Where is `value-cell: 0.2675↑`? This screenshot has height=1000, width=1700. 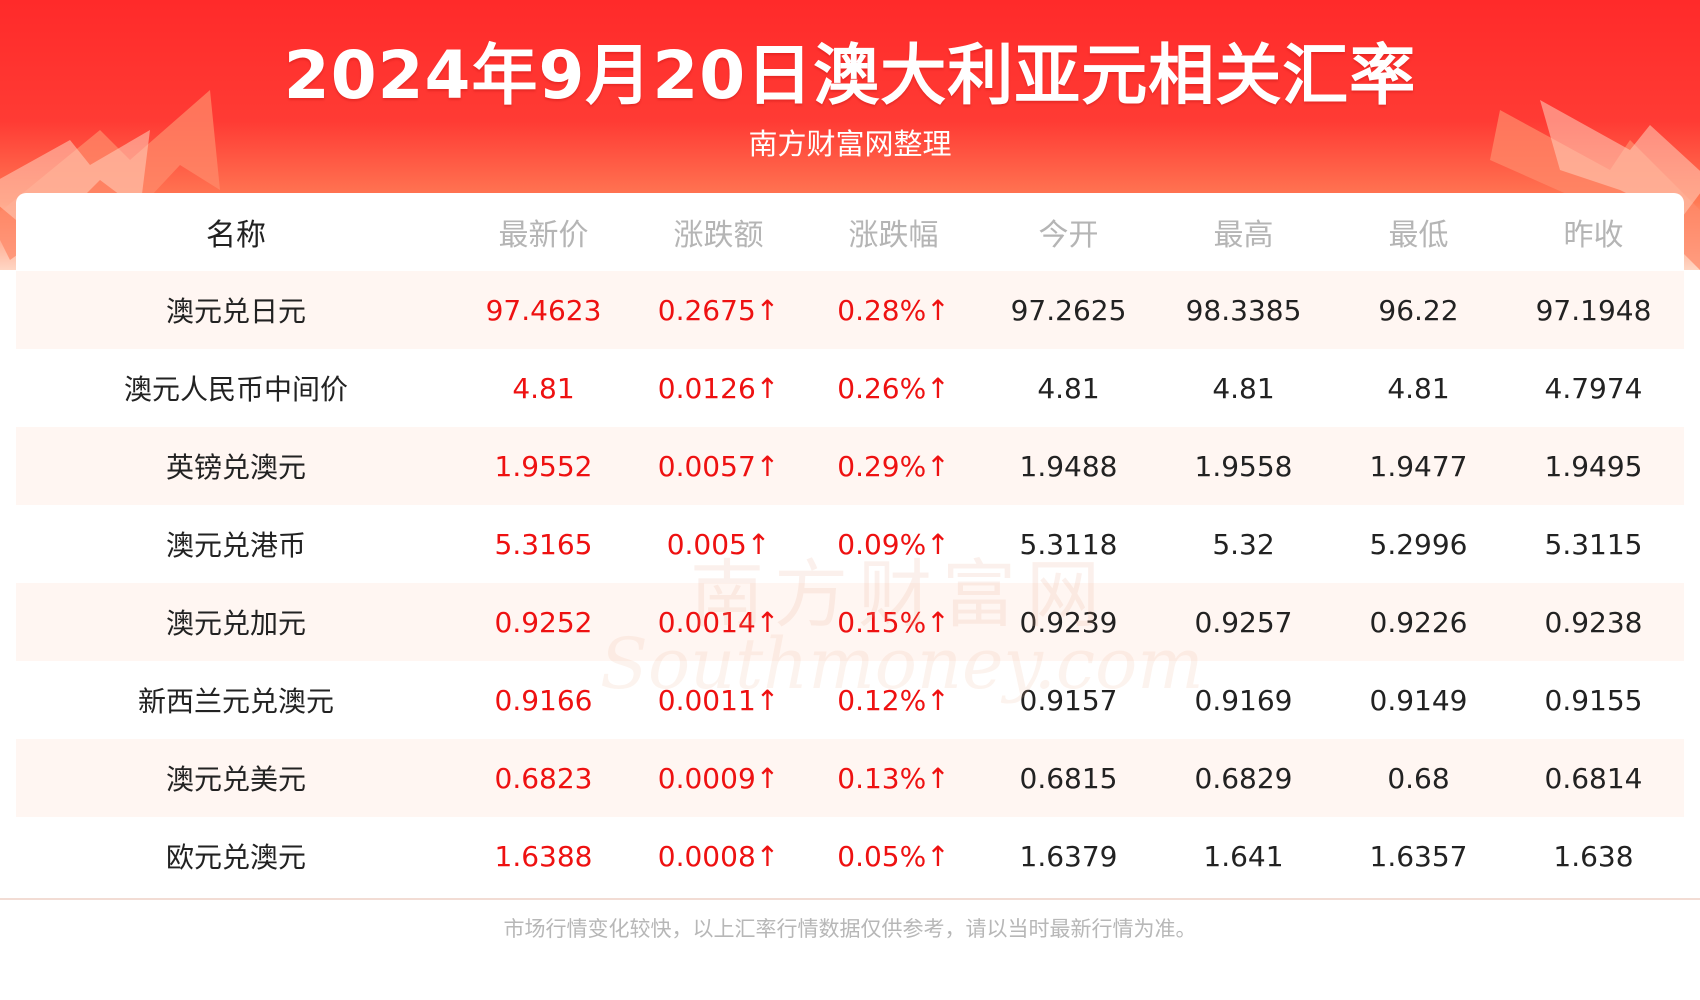 value-cell: 0.2675↑ is located at coordinates (718, 310).